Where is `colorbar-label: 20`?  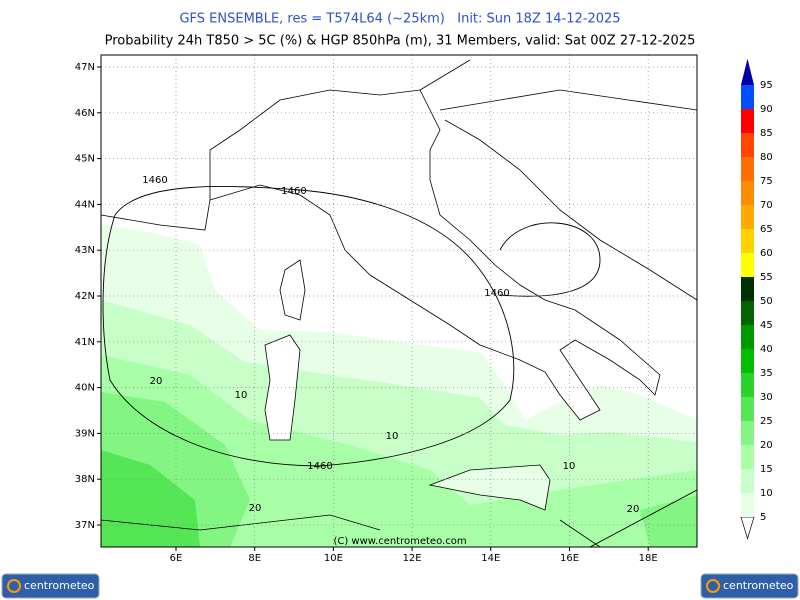
colorbar-label: 20 is located at coordinates (766, 445).